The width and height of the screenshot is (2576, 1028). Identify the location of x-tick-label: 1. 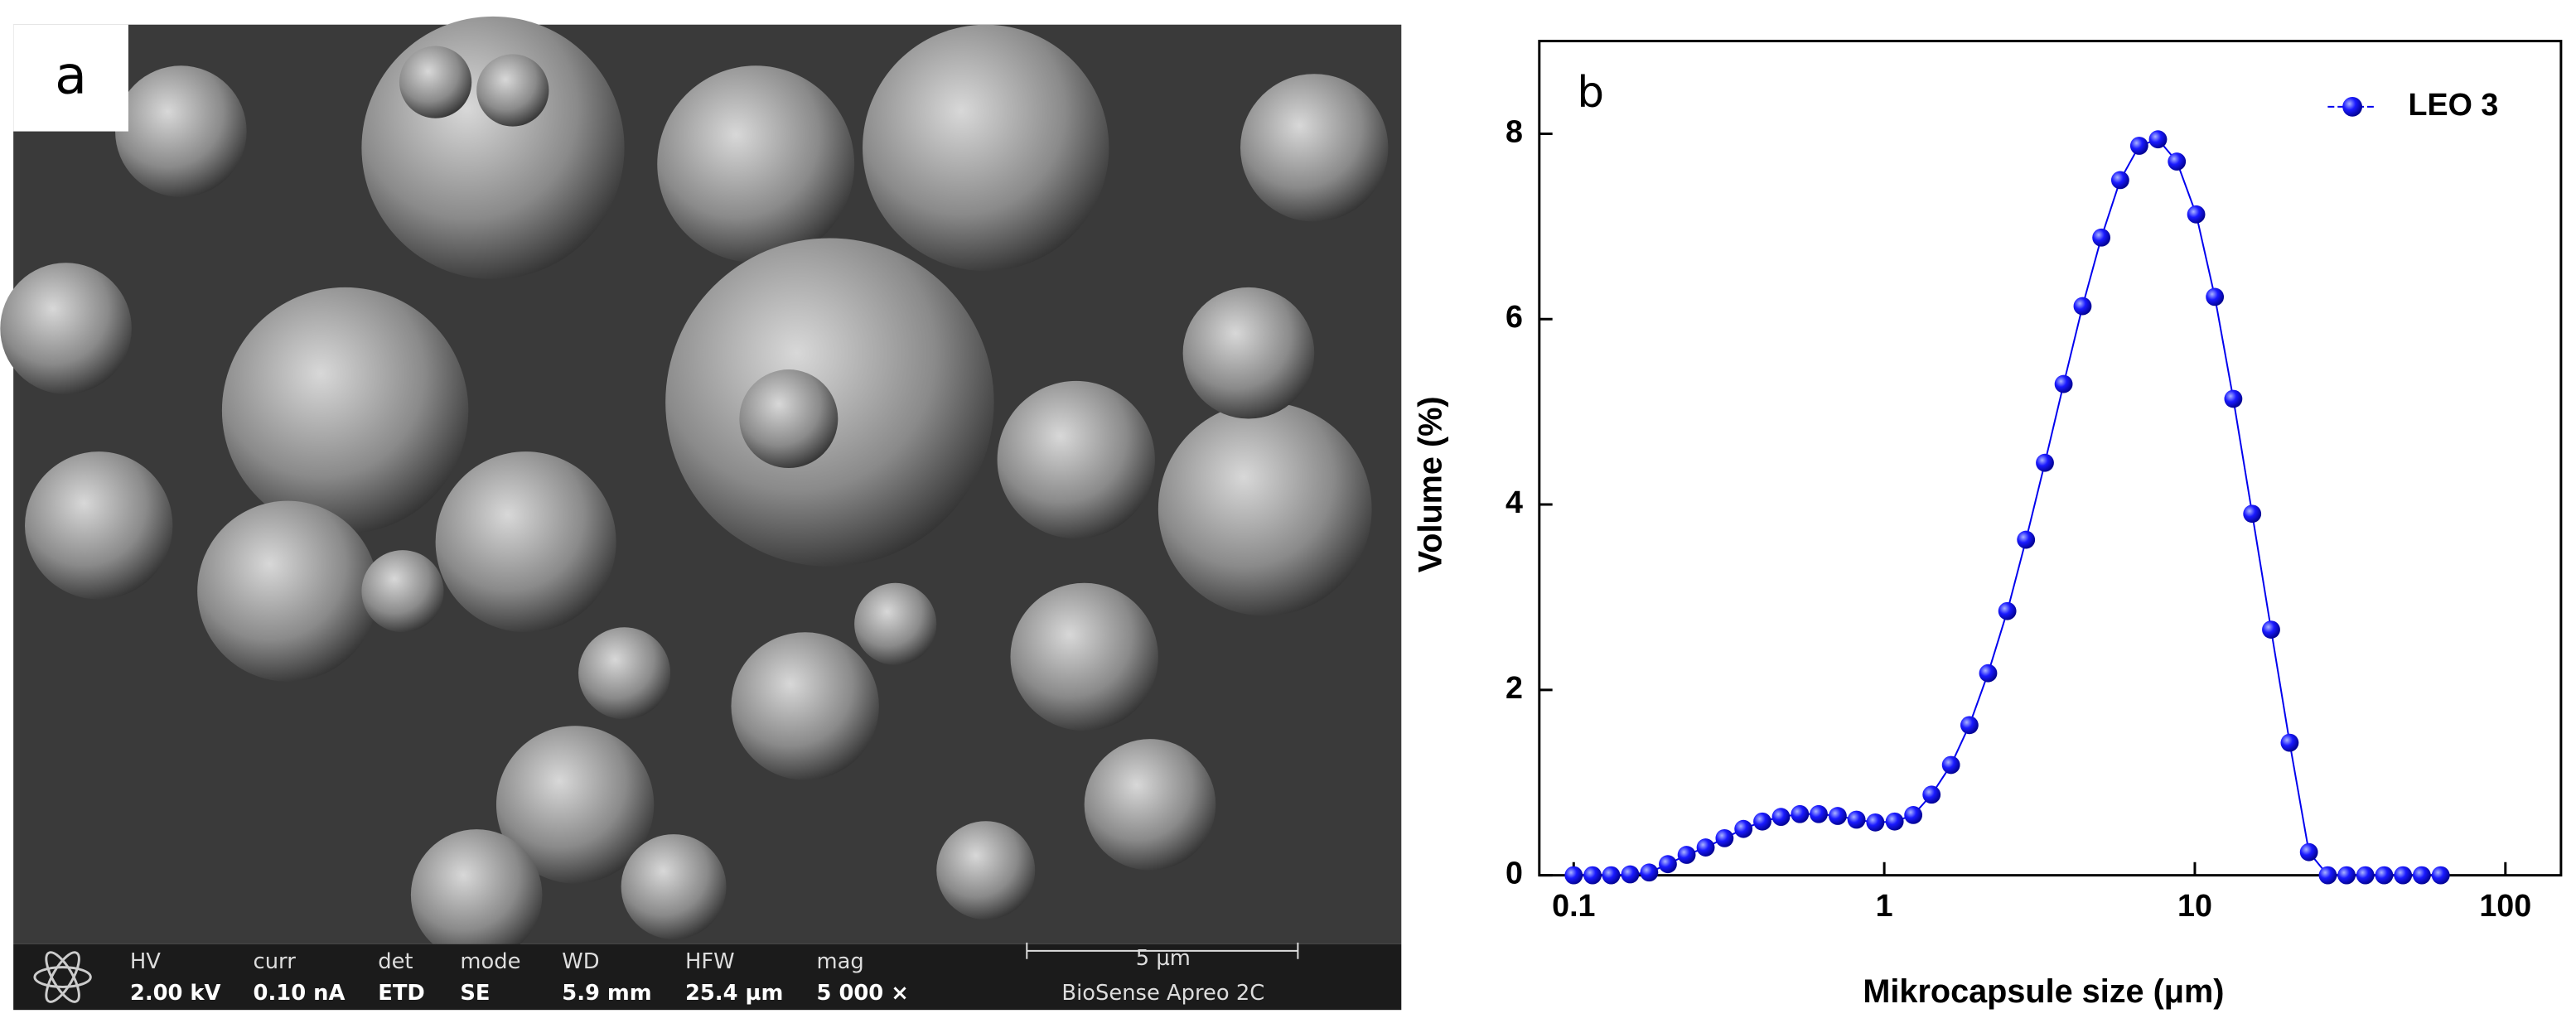
(1884, 905).